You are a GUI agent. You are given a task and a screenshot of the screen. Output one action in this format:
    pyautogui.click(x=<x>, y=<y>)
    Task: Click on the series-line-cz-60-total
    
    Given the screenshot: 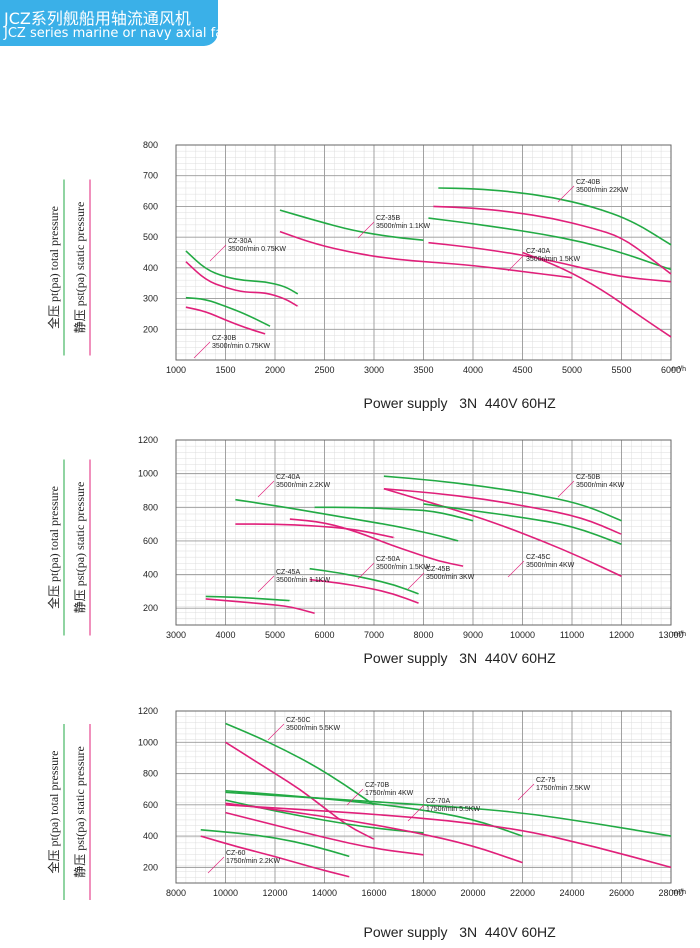 What is the action you would take?
    pyautogui.click(x=275, y=843)
    